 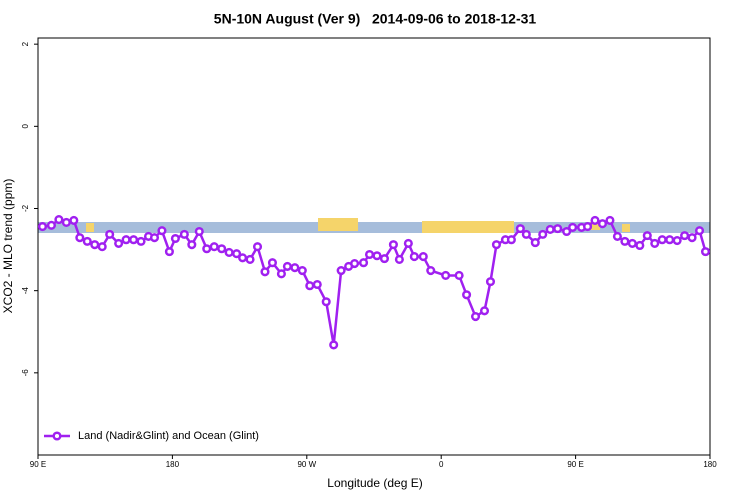 I want to click on x-tick-label: 90 W, so click(x=306, y=464).